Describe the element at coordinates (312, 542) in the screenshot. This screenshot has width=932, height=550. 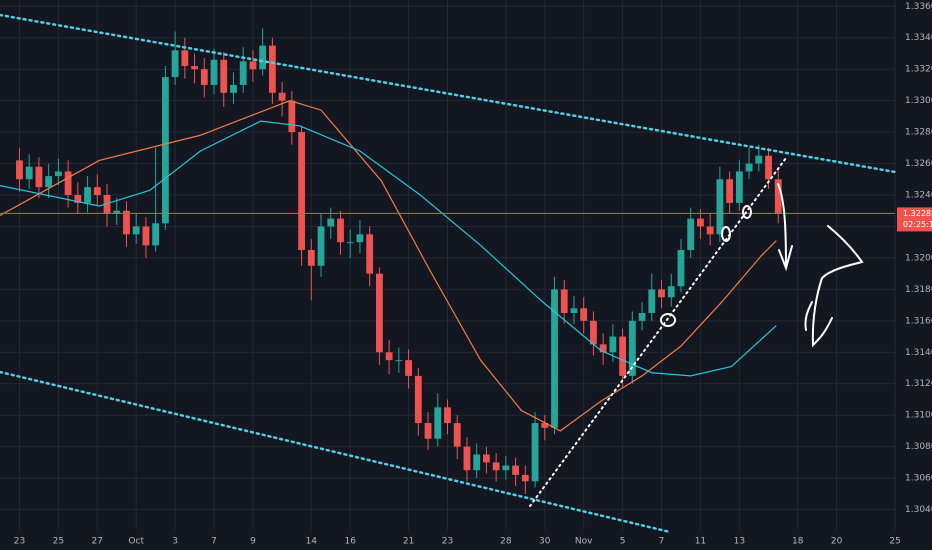
I see `x-tick-label: 14` at that location.